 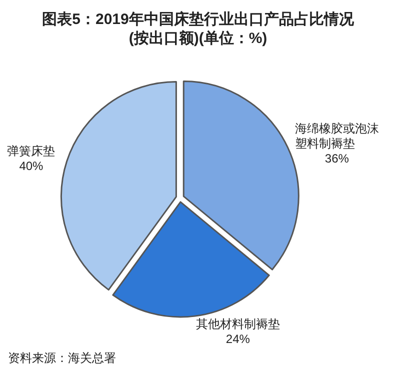 I want to click on data-label: 40%, so click(x=31, y=165).